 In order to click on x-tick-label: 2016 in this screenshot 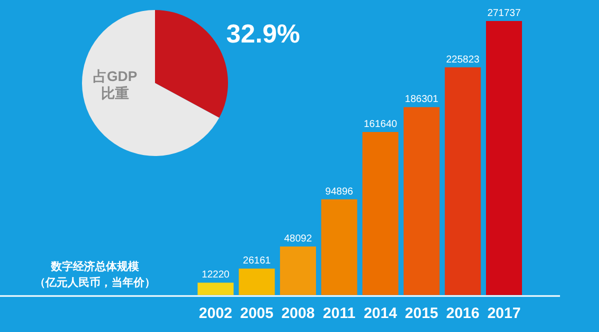, I will do `click(463, 313)`.